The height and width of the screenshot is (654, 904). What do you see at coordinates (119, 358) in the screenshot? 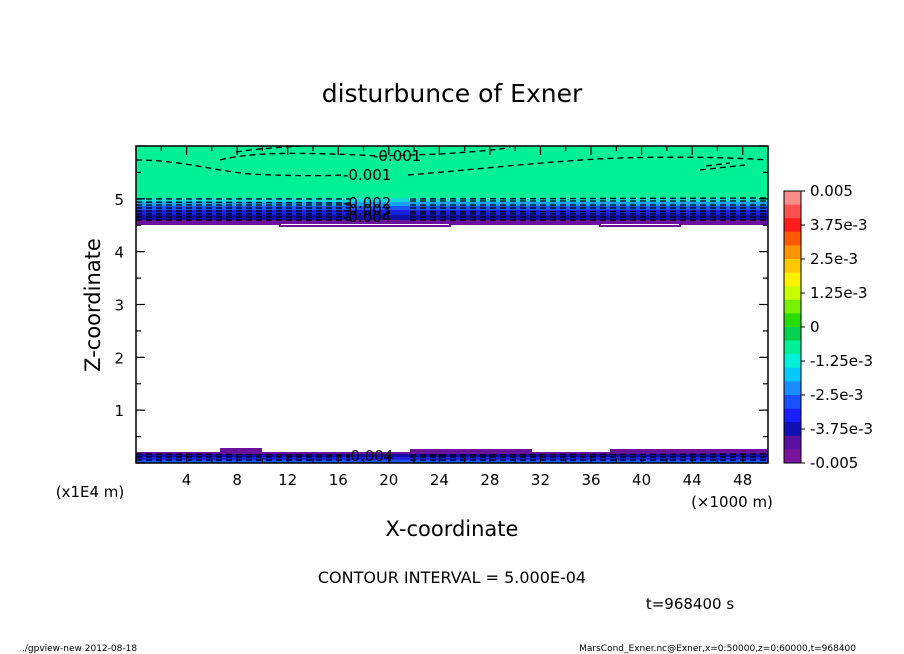
I see `y-tick-label: 2` at bounding box center [119, 358].